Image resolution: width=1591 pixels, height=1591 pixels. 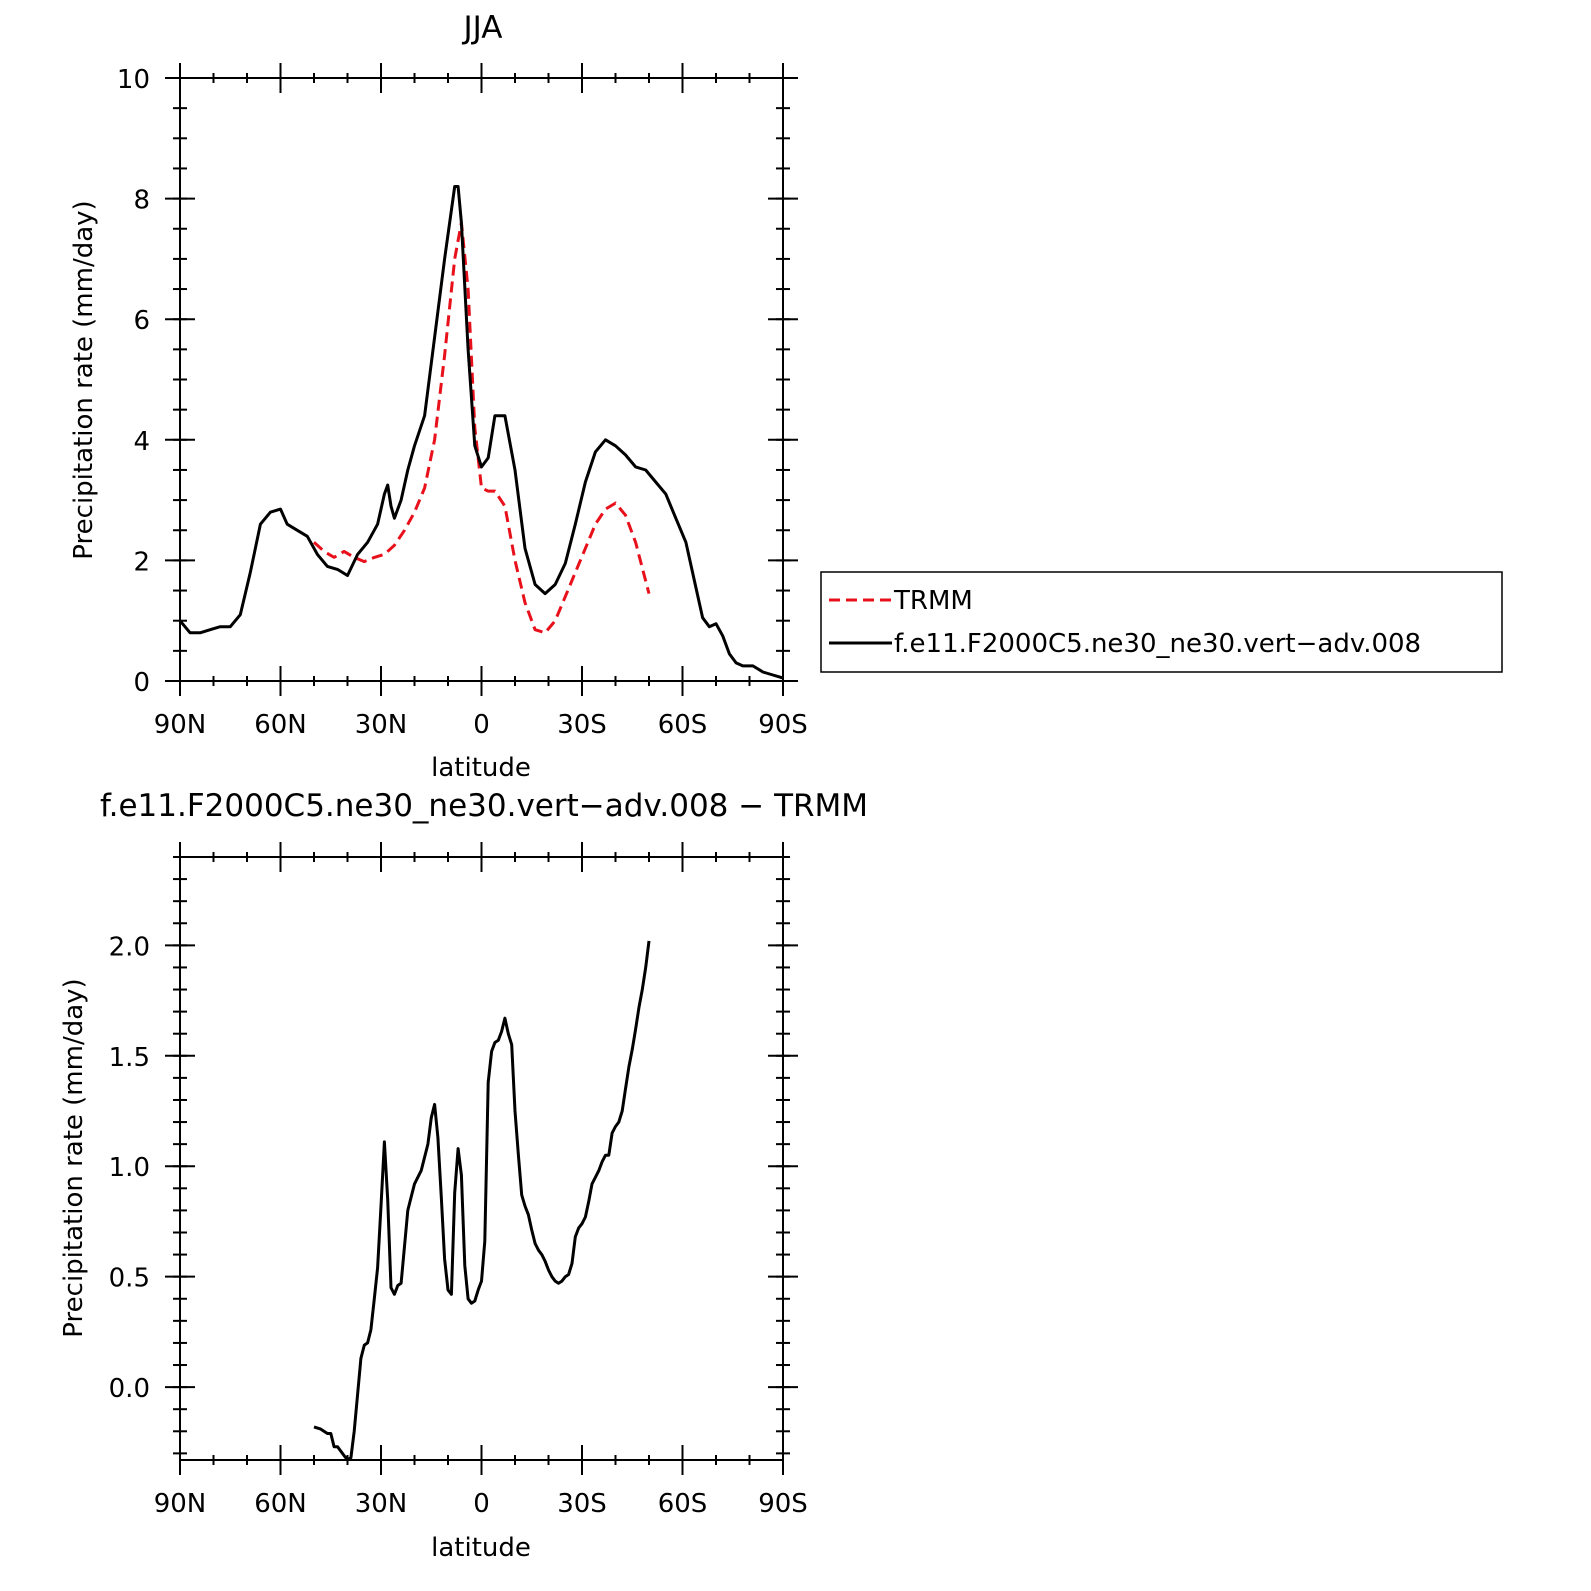 What do you see at coordinates (133, 80) in the screenshot?
I see `top-y-tick-label: 10` at bounding box center [133, 80].